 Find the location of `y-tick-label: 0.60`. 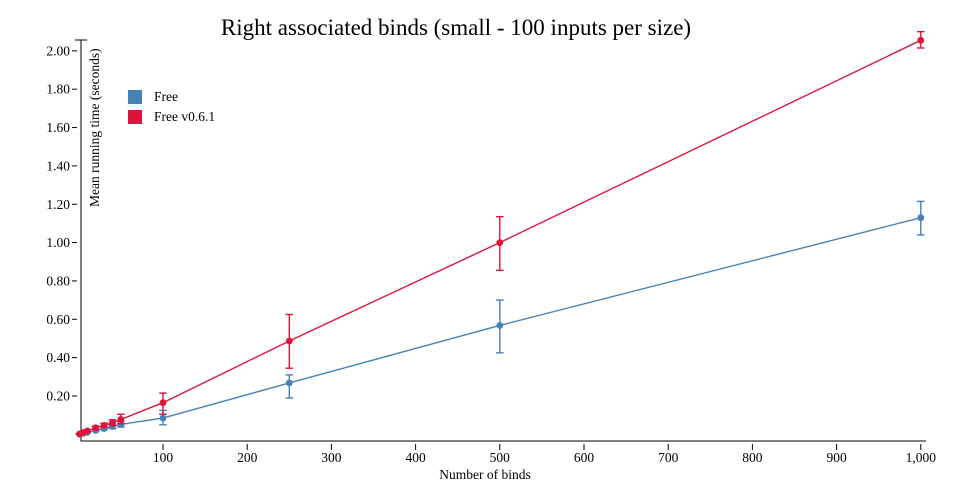

y-tick-label: 0.60 is located at coordinates (58, 319).